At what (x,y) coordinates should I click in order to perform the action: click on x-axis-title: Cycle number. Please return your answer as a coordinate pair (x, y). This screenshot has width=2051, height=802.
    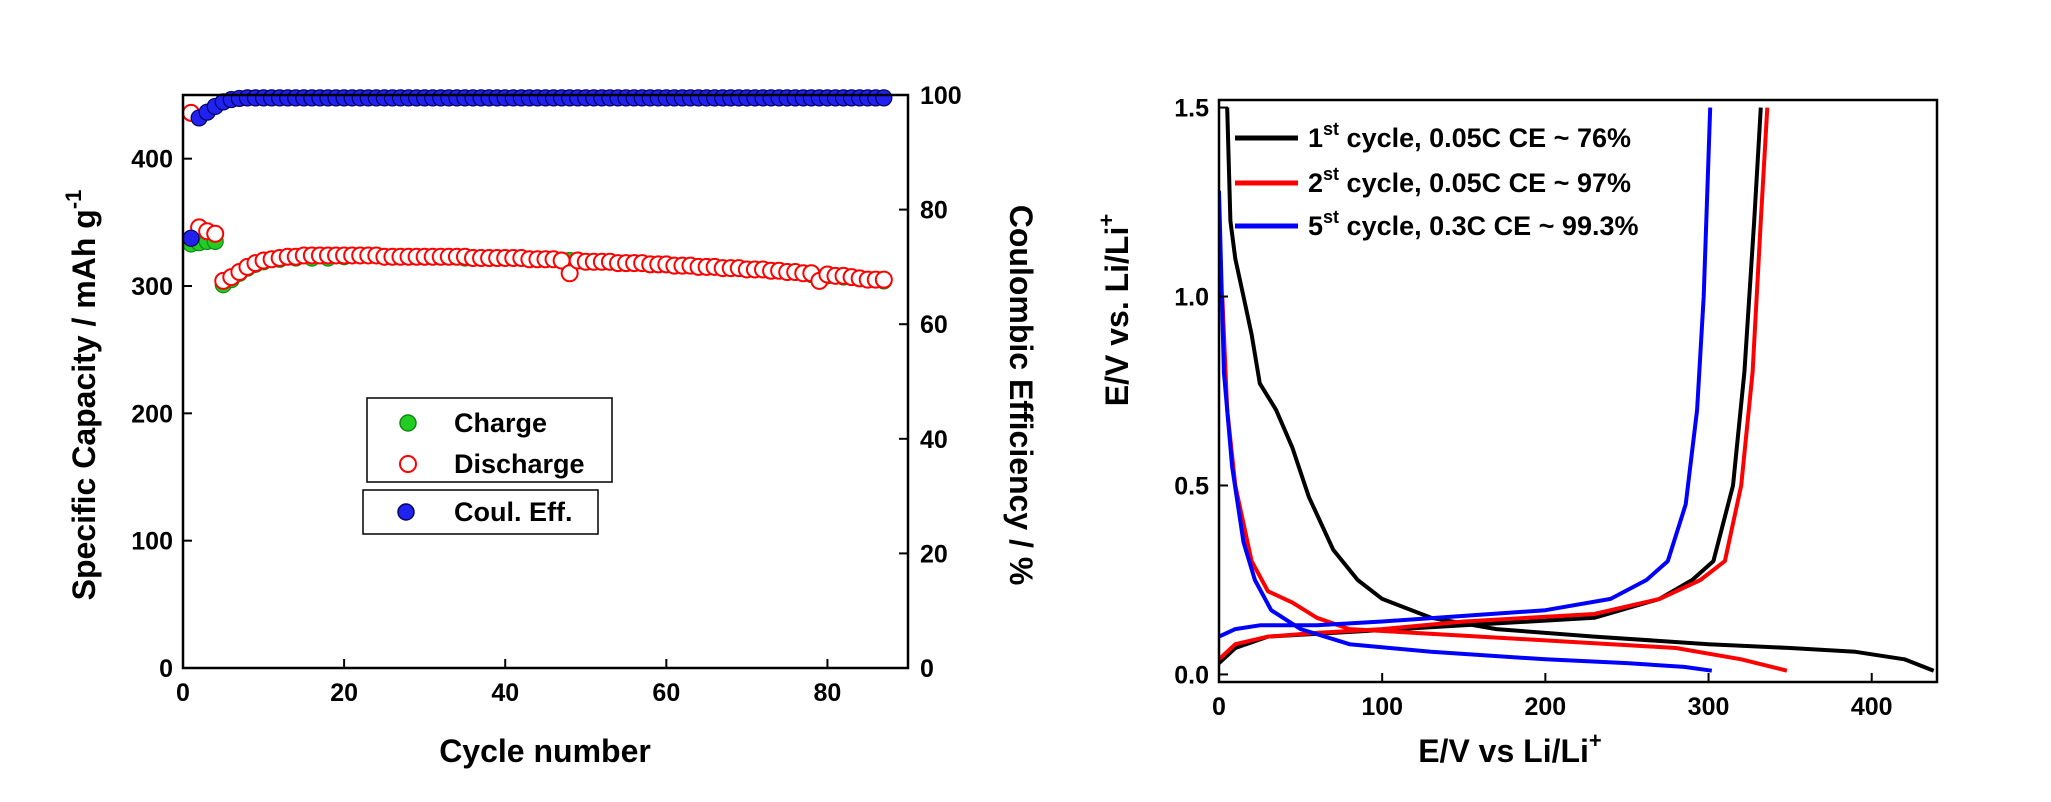
    Looking at the image, I should click on (545, 751).